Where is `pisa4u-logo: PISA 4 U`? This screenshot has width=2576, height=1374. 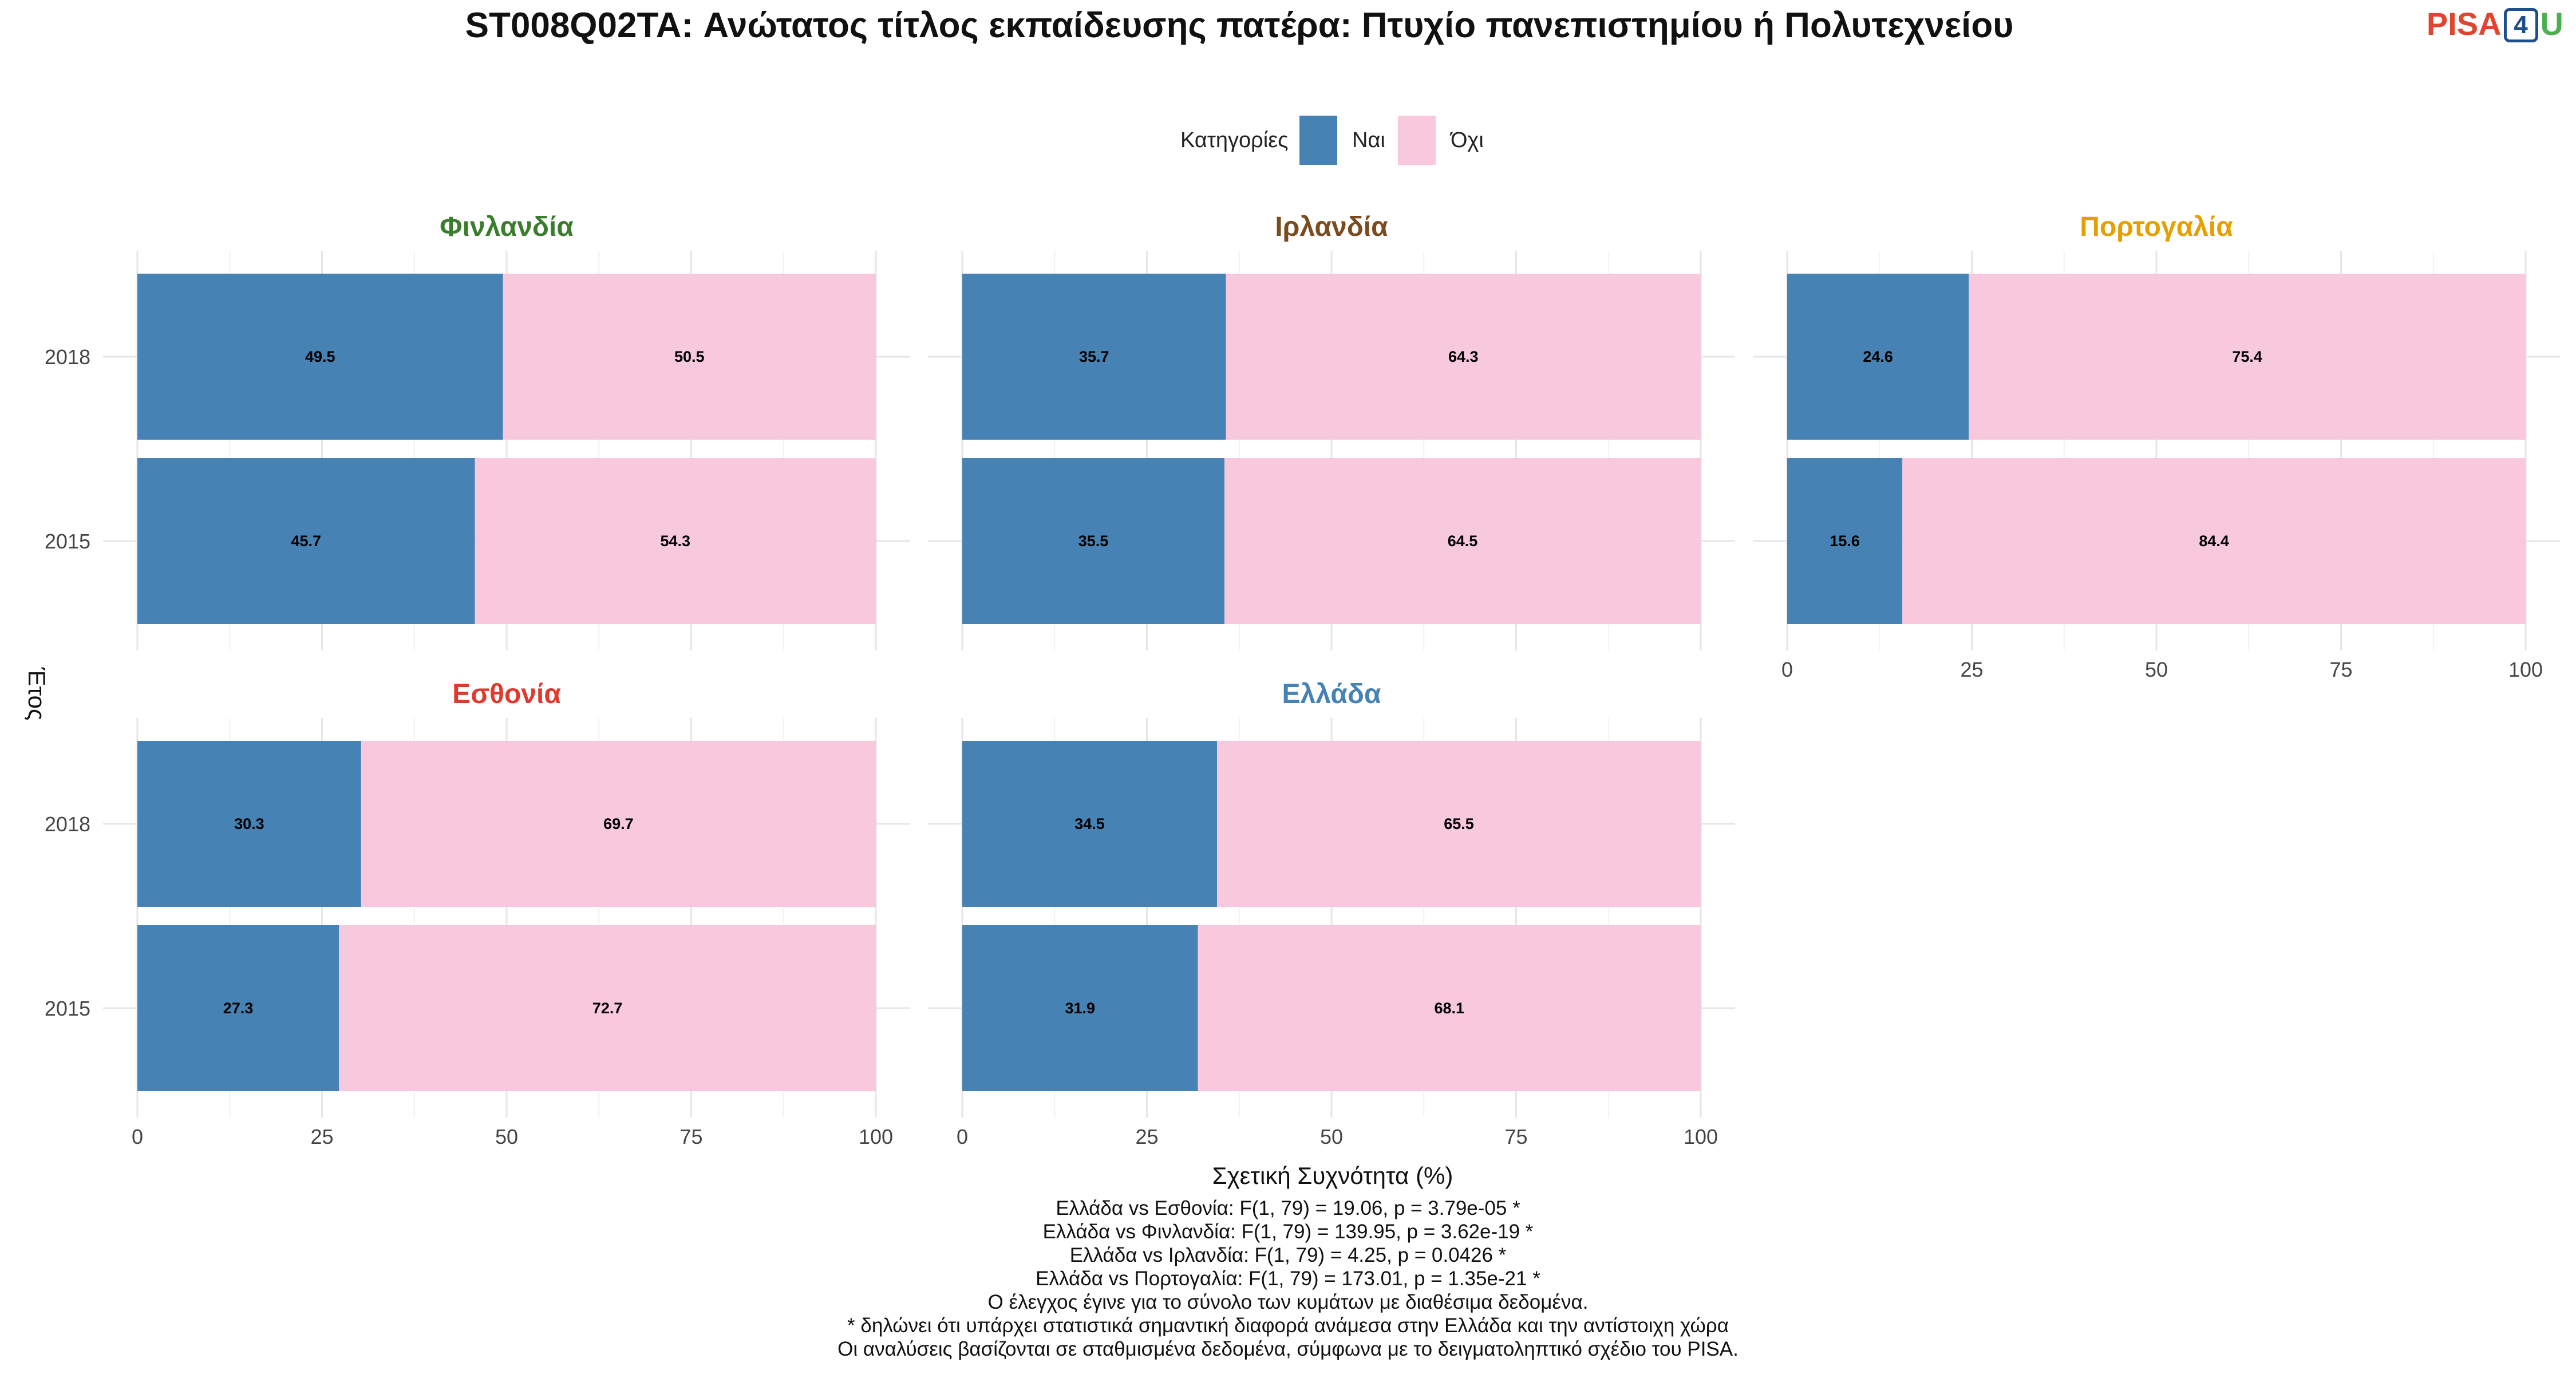 pisa4u-logo: PISA 4 U is located at coordinates (2495, 24).